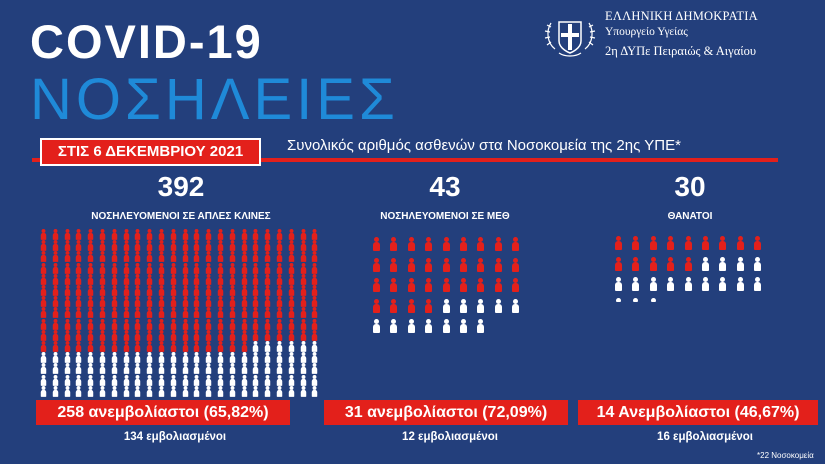 This screenshot has height=464, width=825. Describe the element at coordinates (163, 412) in the screenshot. I see `beds-unvaccinated-badge: 258 ανεμβολίαστοι (65,82%)` at that location.